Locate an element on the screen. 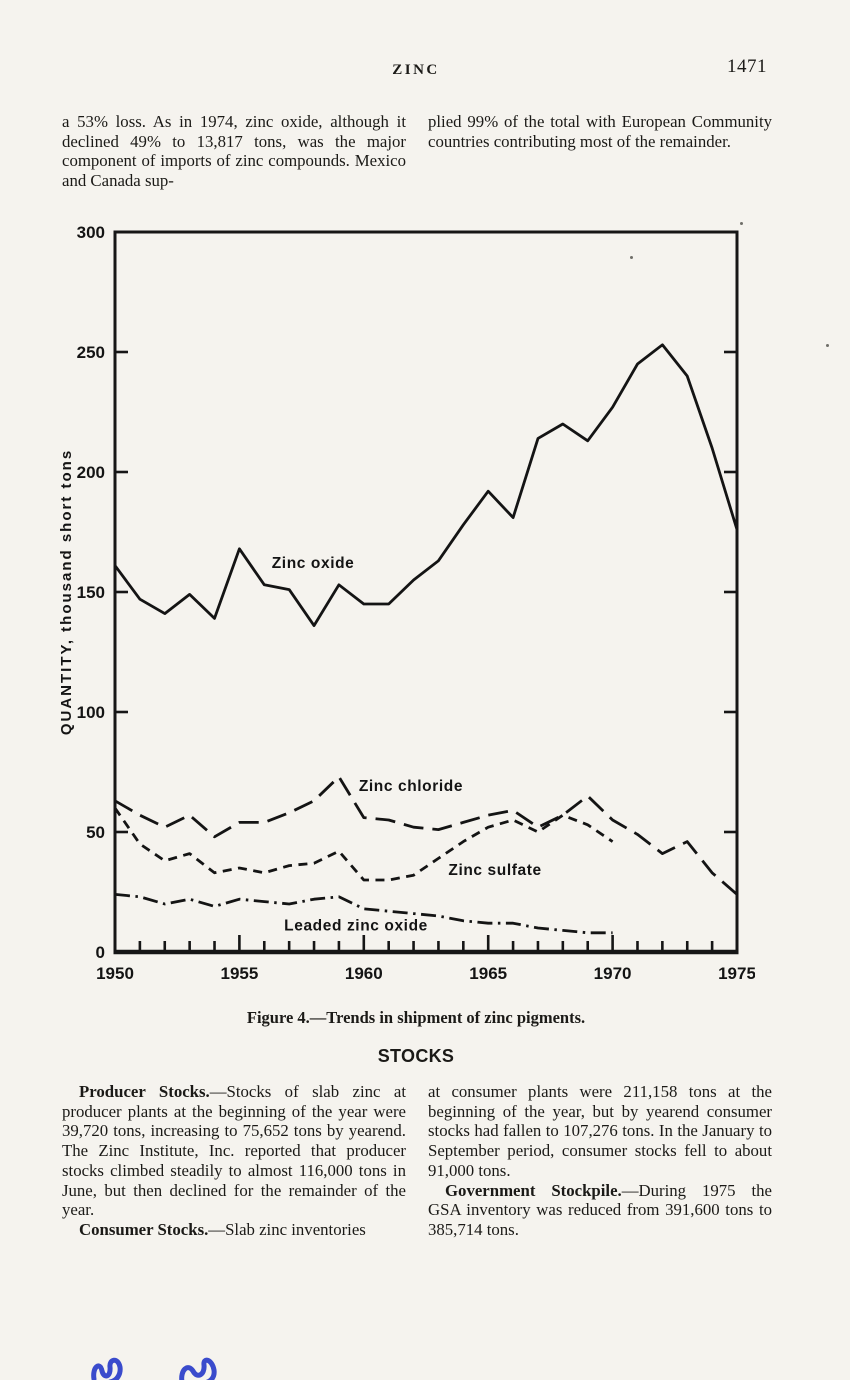 The width and height of the screenshot is (850, 1380). x-tick-label: 1975 is located at coordinates (736, 973).